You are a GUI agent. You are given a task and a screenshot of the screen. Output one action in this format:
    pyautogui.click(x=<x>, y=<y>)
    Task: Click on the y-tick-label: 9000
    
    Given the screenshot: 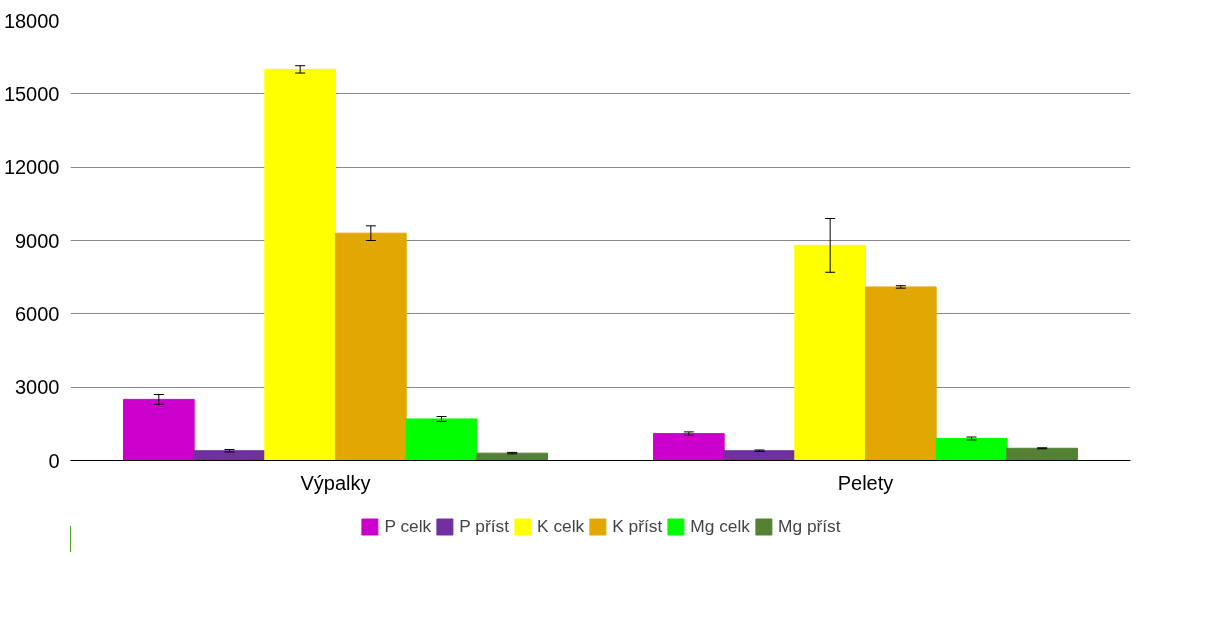 What is the action you would take?
    pyautogui.click(x=37, y=240)
    